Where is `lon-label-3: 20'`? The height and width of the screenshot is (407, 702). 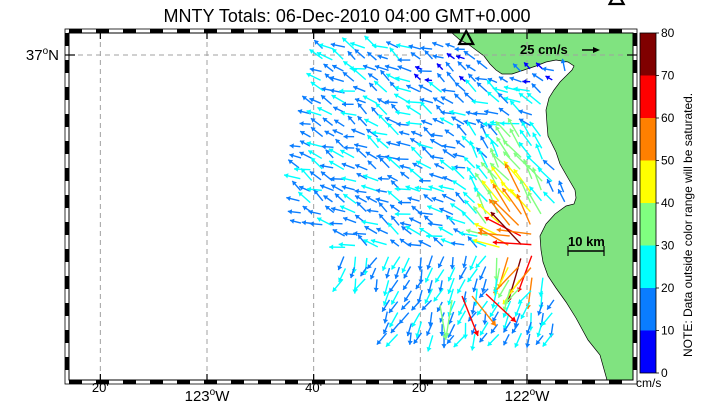 lon-label-3: 20' is located at coordinates (420, 387).